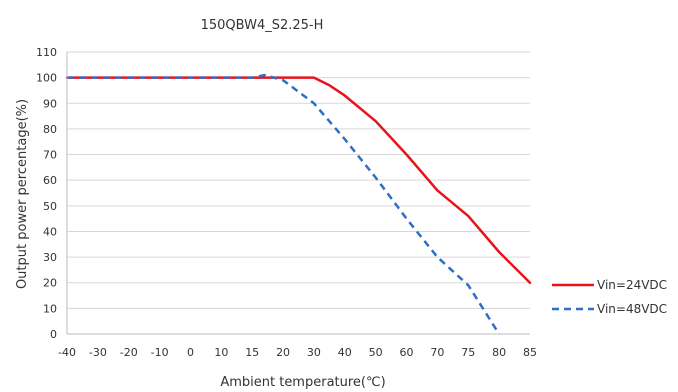 The image size is (678, 392). Describe the element at coordinates (129, 352) in the screenshot. I see `x-tick-label: -20` at that location.